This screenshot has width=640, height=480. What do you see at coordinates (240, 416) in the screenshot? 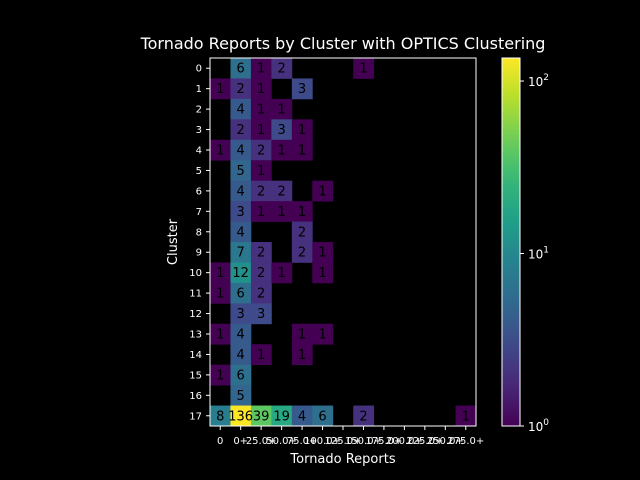
I see `cell-value-label: 136` at bounding box center [240, 416].